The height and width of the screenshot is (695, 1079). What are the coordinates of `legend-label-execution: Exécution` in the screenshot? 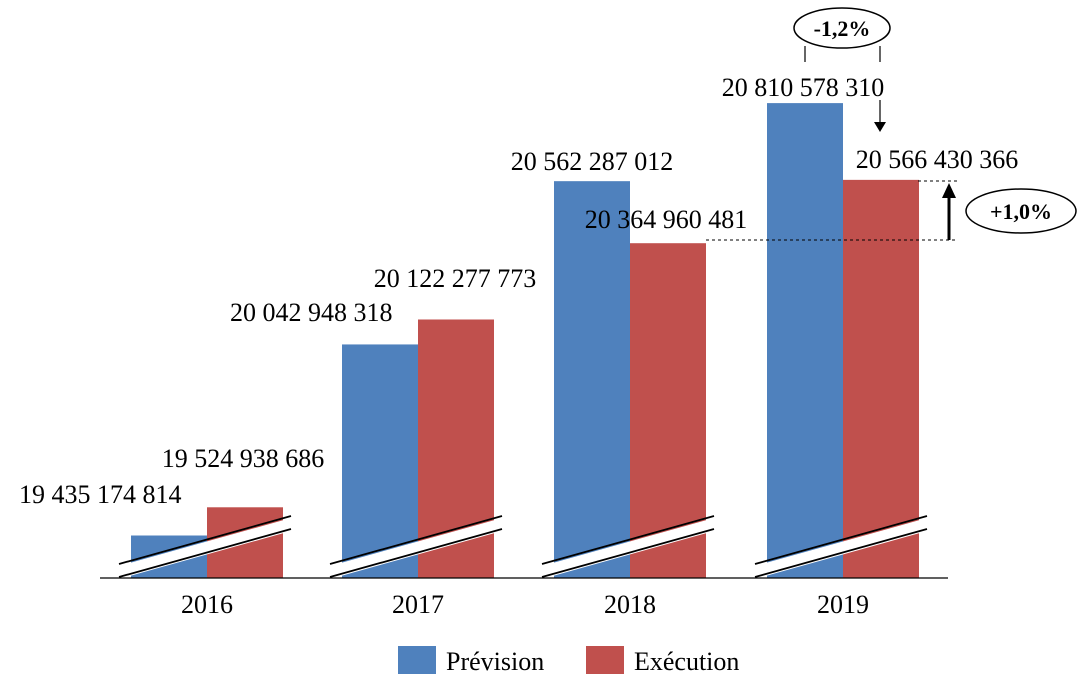 It's located at (686, 661).